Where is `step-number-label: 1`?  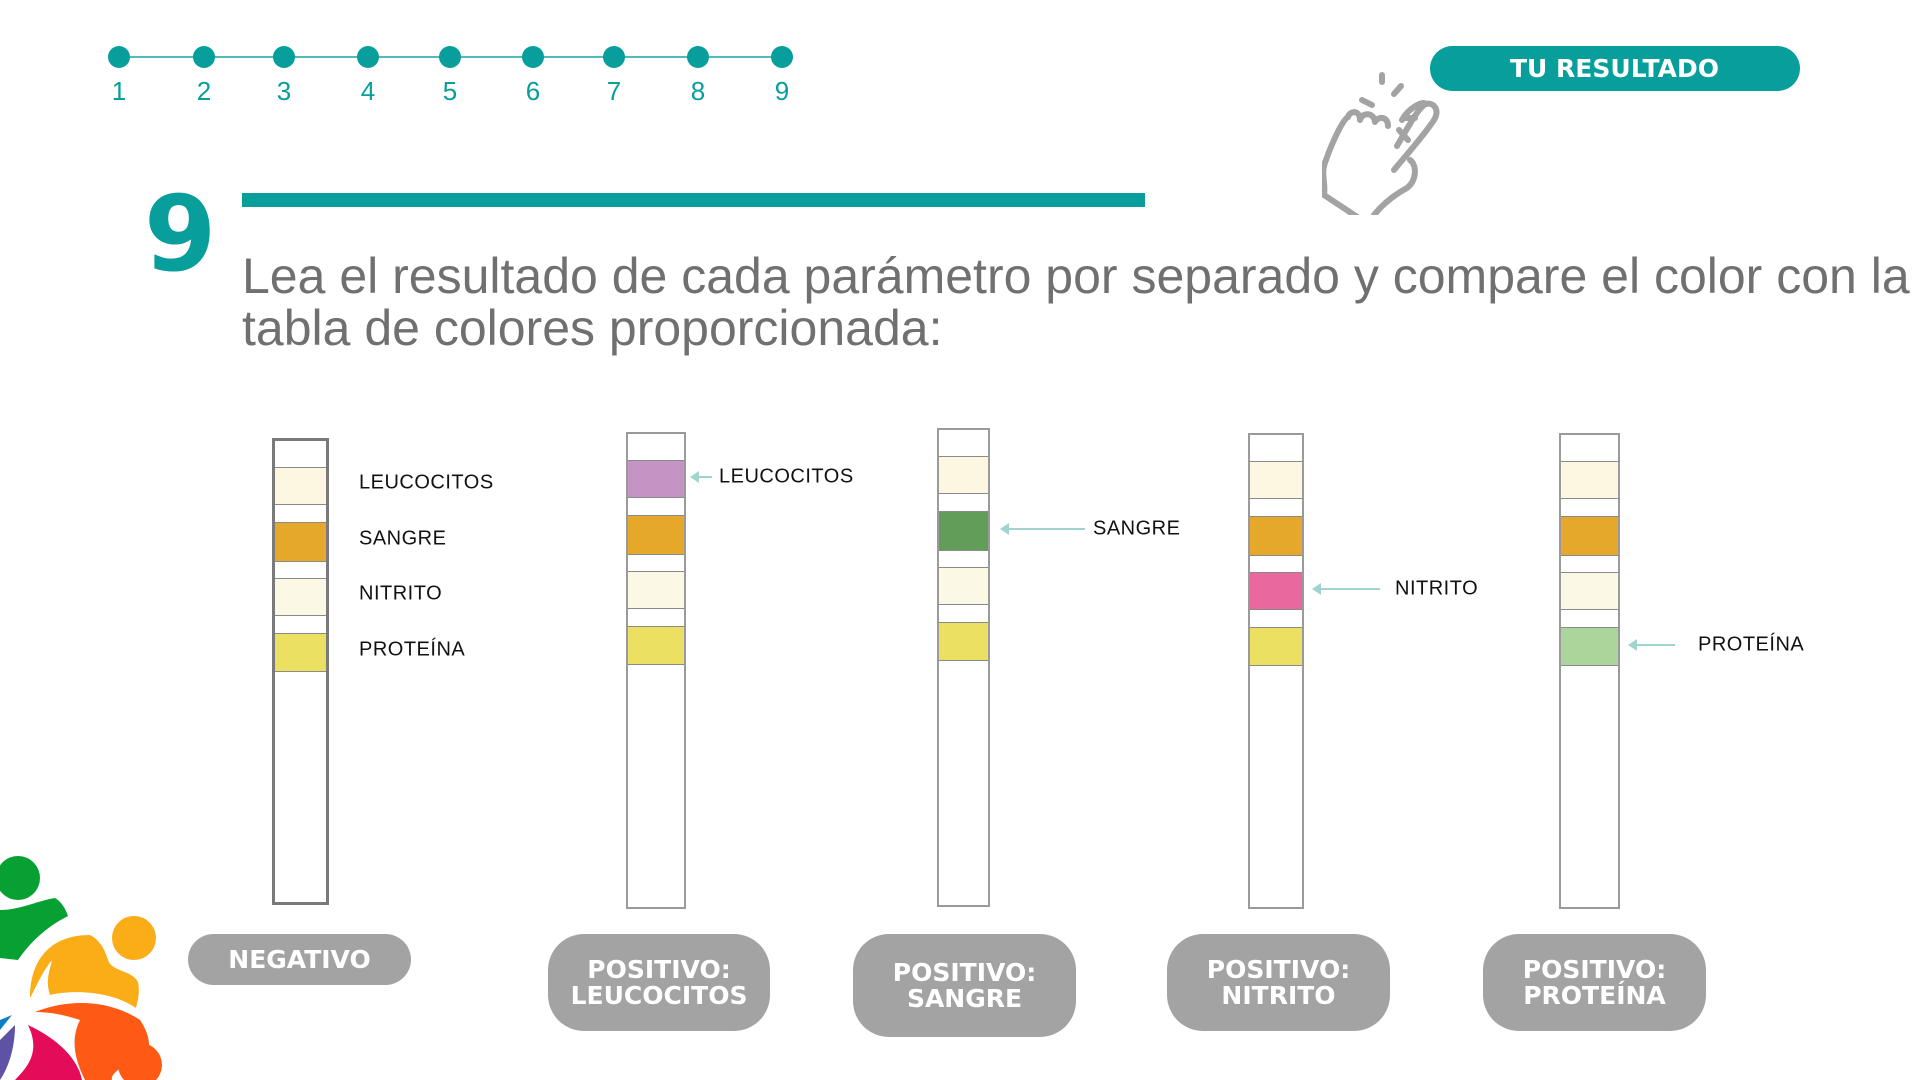
step-number-label: 1 is located at coordinates (119, 91).